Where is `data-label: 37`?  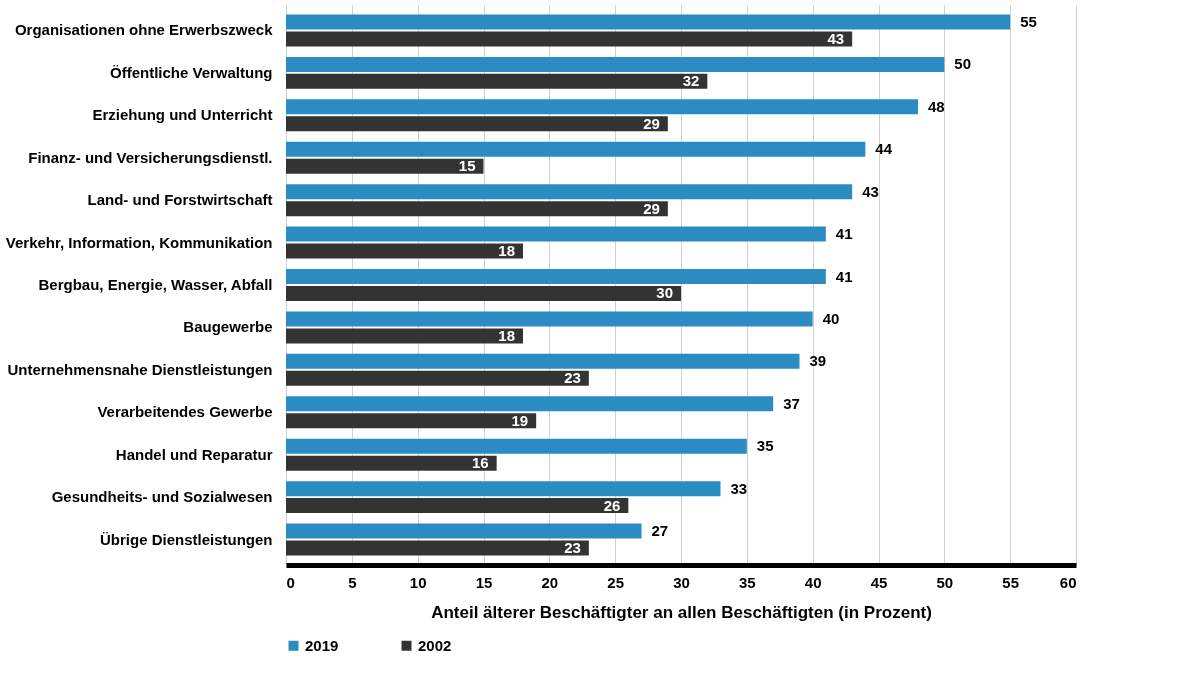
data-label: 37 is located at coordinates (791, 403).